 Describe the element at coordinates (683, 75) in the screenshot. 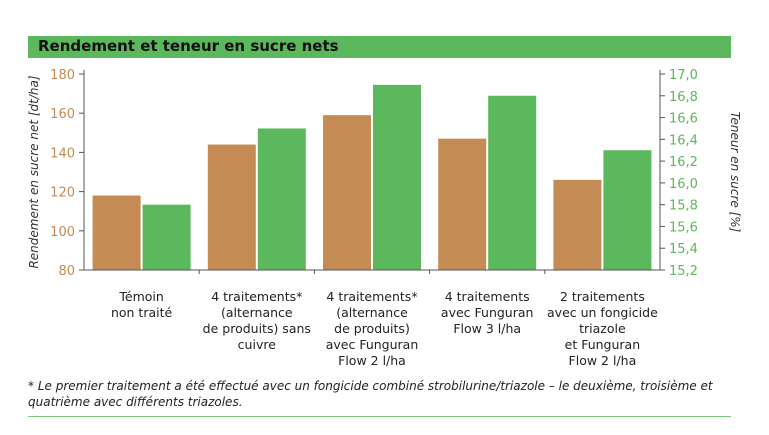

I see `right-tick-label: 17,0` at that location.